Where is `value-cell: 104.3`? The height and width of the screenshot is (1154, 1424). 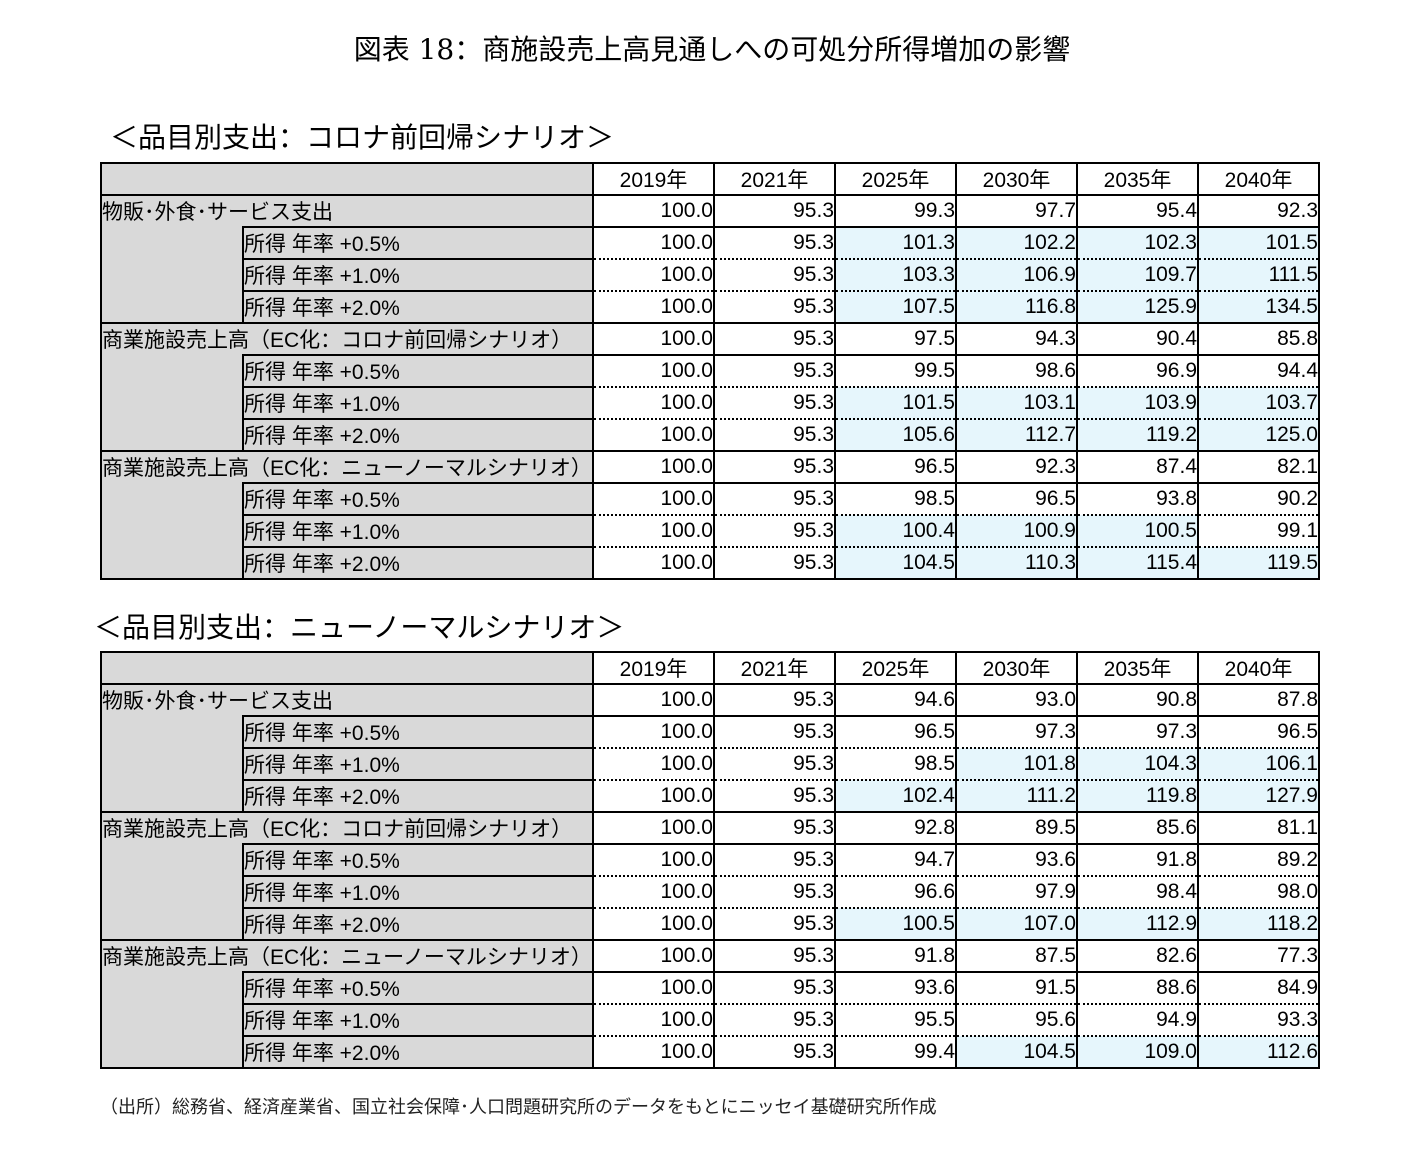 value-cell: 104.3 is located at coordinates (1137, 763).